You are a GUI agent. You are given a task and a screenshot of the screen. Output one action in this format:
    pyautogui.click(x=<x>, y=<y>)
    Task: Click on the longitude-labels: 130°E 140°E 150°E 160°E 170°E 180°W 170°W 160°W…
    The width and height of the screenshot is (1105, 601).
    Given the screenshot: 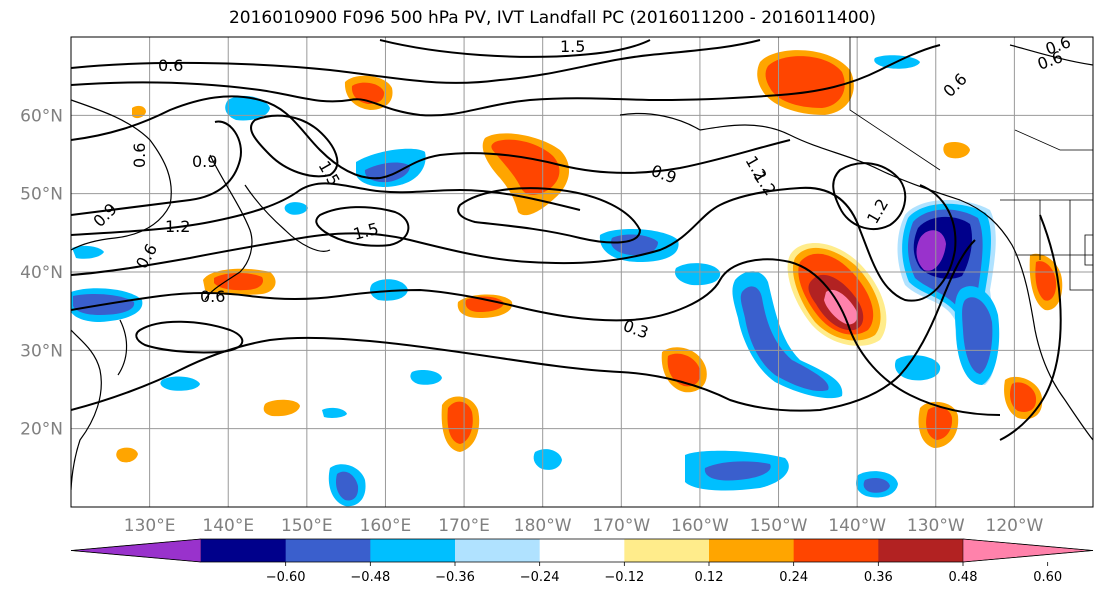 What is the action you would take?
    pyautogui.click(x=584, y=526)
    